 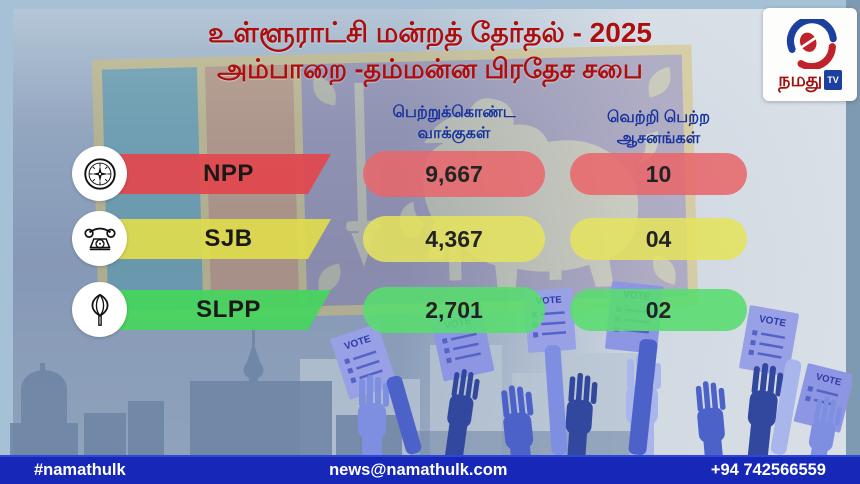 I want to click on footer-phone: +94 742566559, so click(x=768, y=470).